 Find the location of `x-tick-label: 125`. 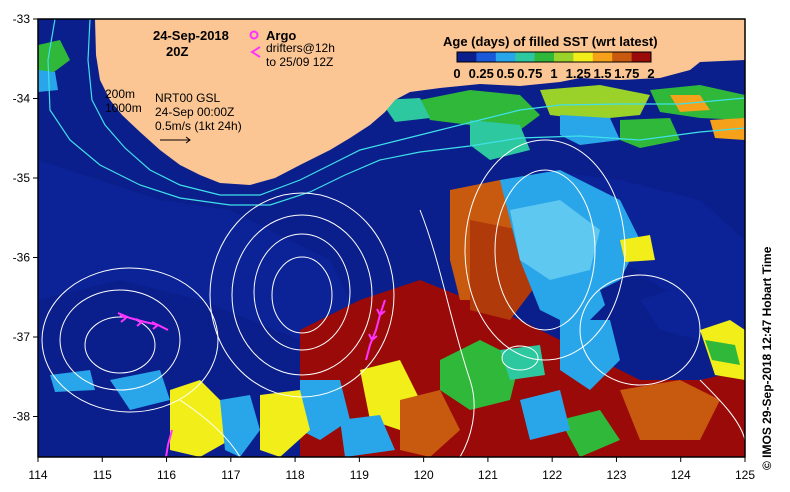

x-tick-label: 125 is located at coordinates (745, 475).